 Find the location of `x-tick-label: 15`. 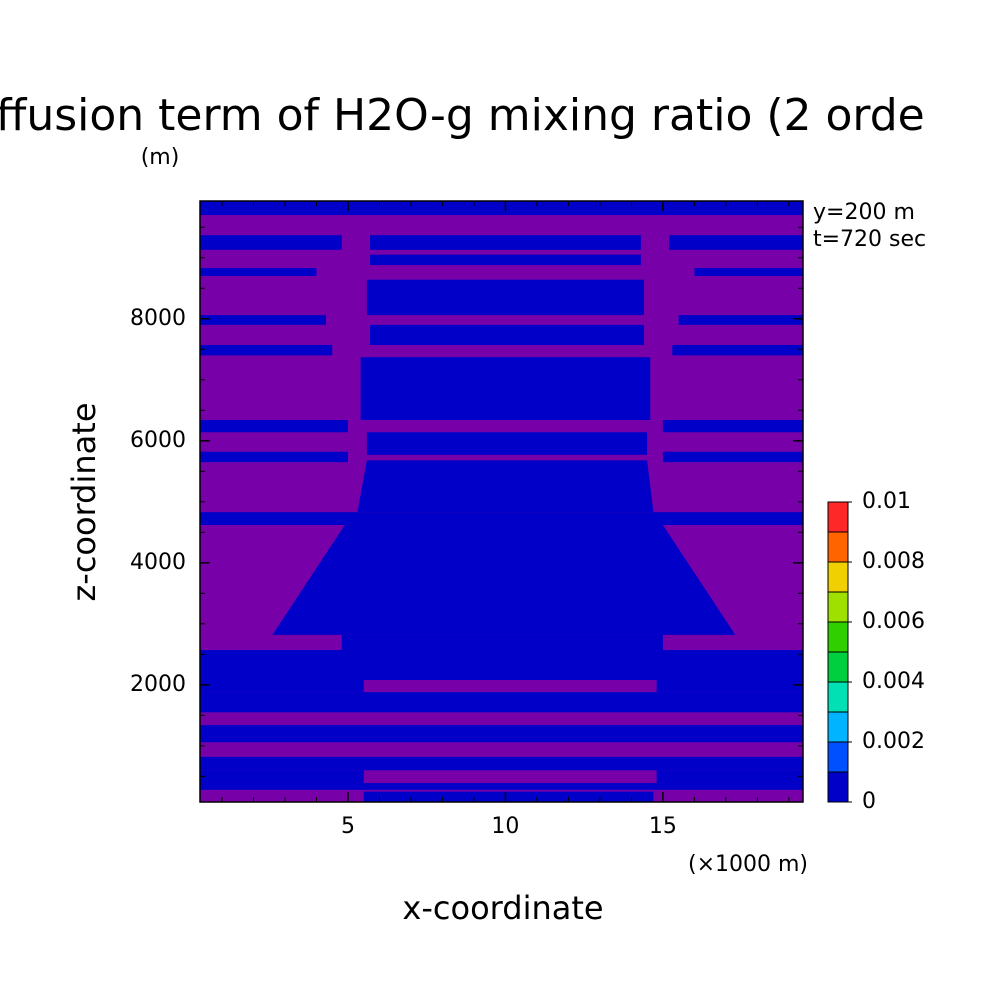

x-tick-label: 15 is located at coordinates (663, 826).